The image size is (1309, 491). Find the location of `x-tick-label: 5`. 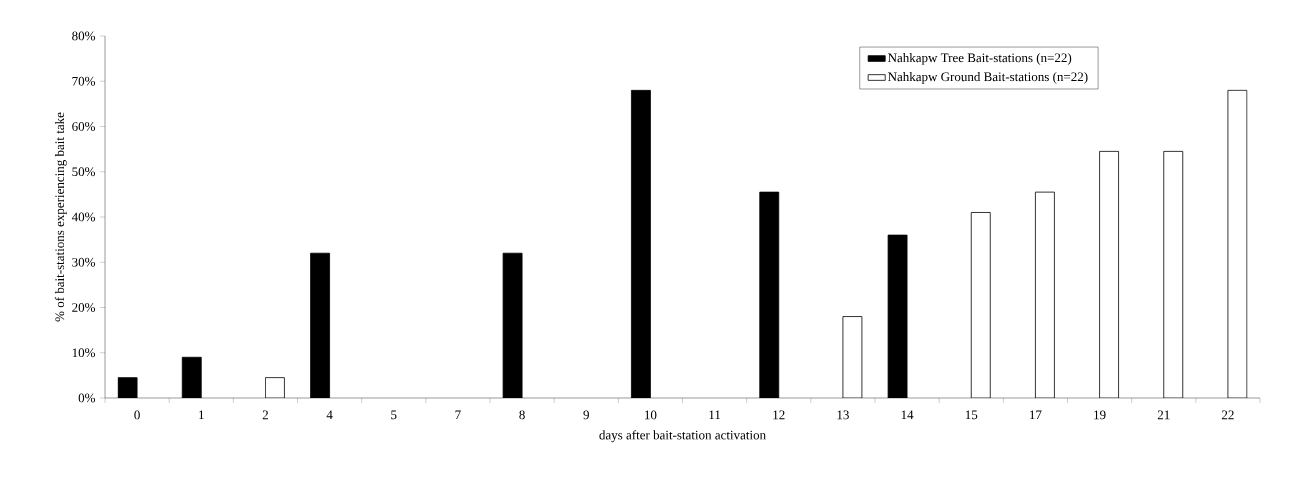

x-tick-label: 5 is located at coordinates (394, 415).